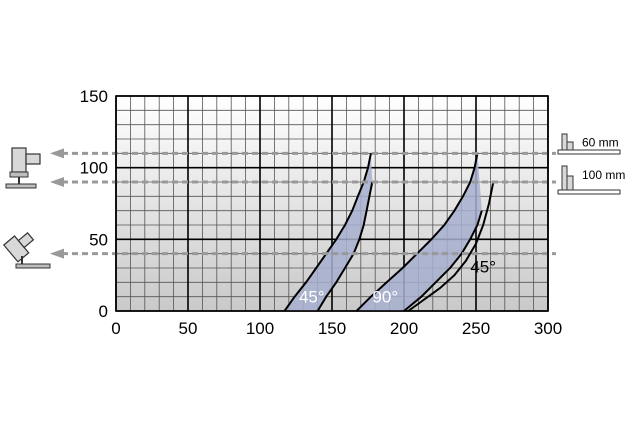  I want to click on capacity-bands, so click(383, 232).